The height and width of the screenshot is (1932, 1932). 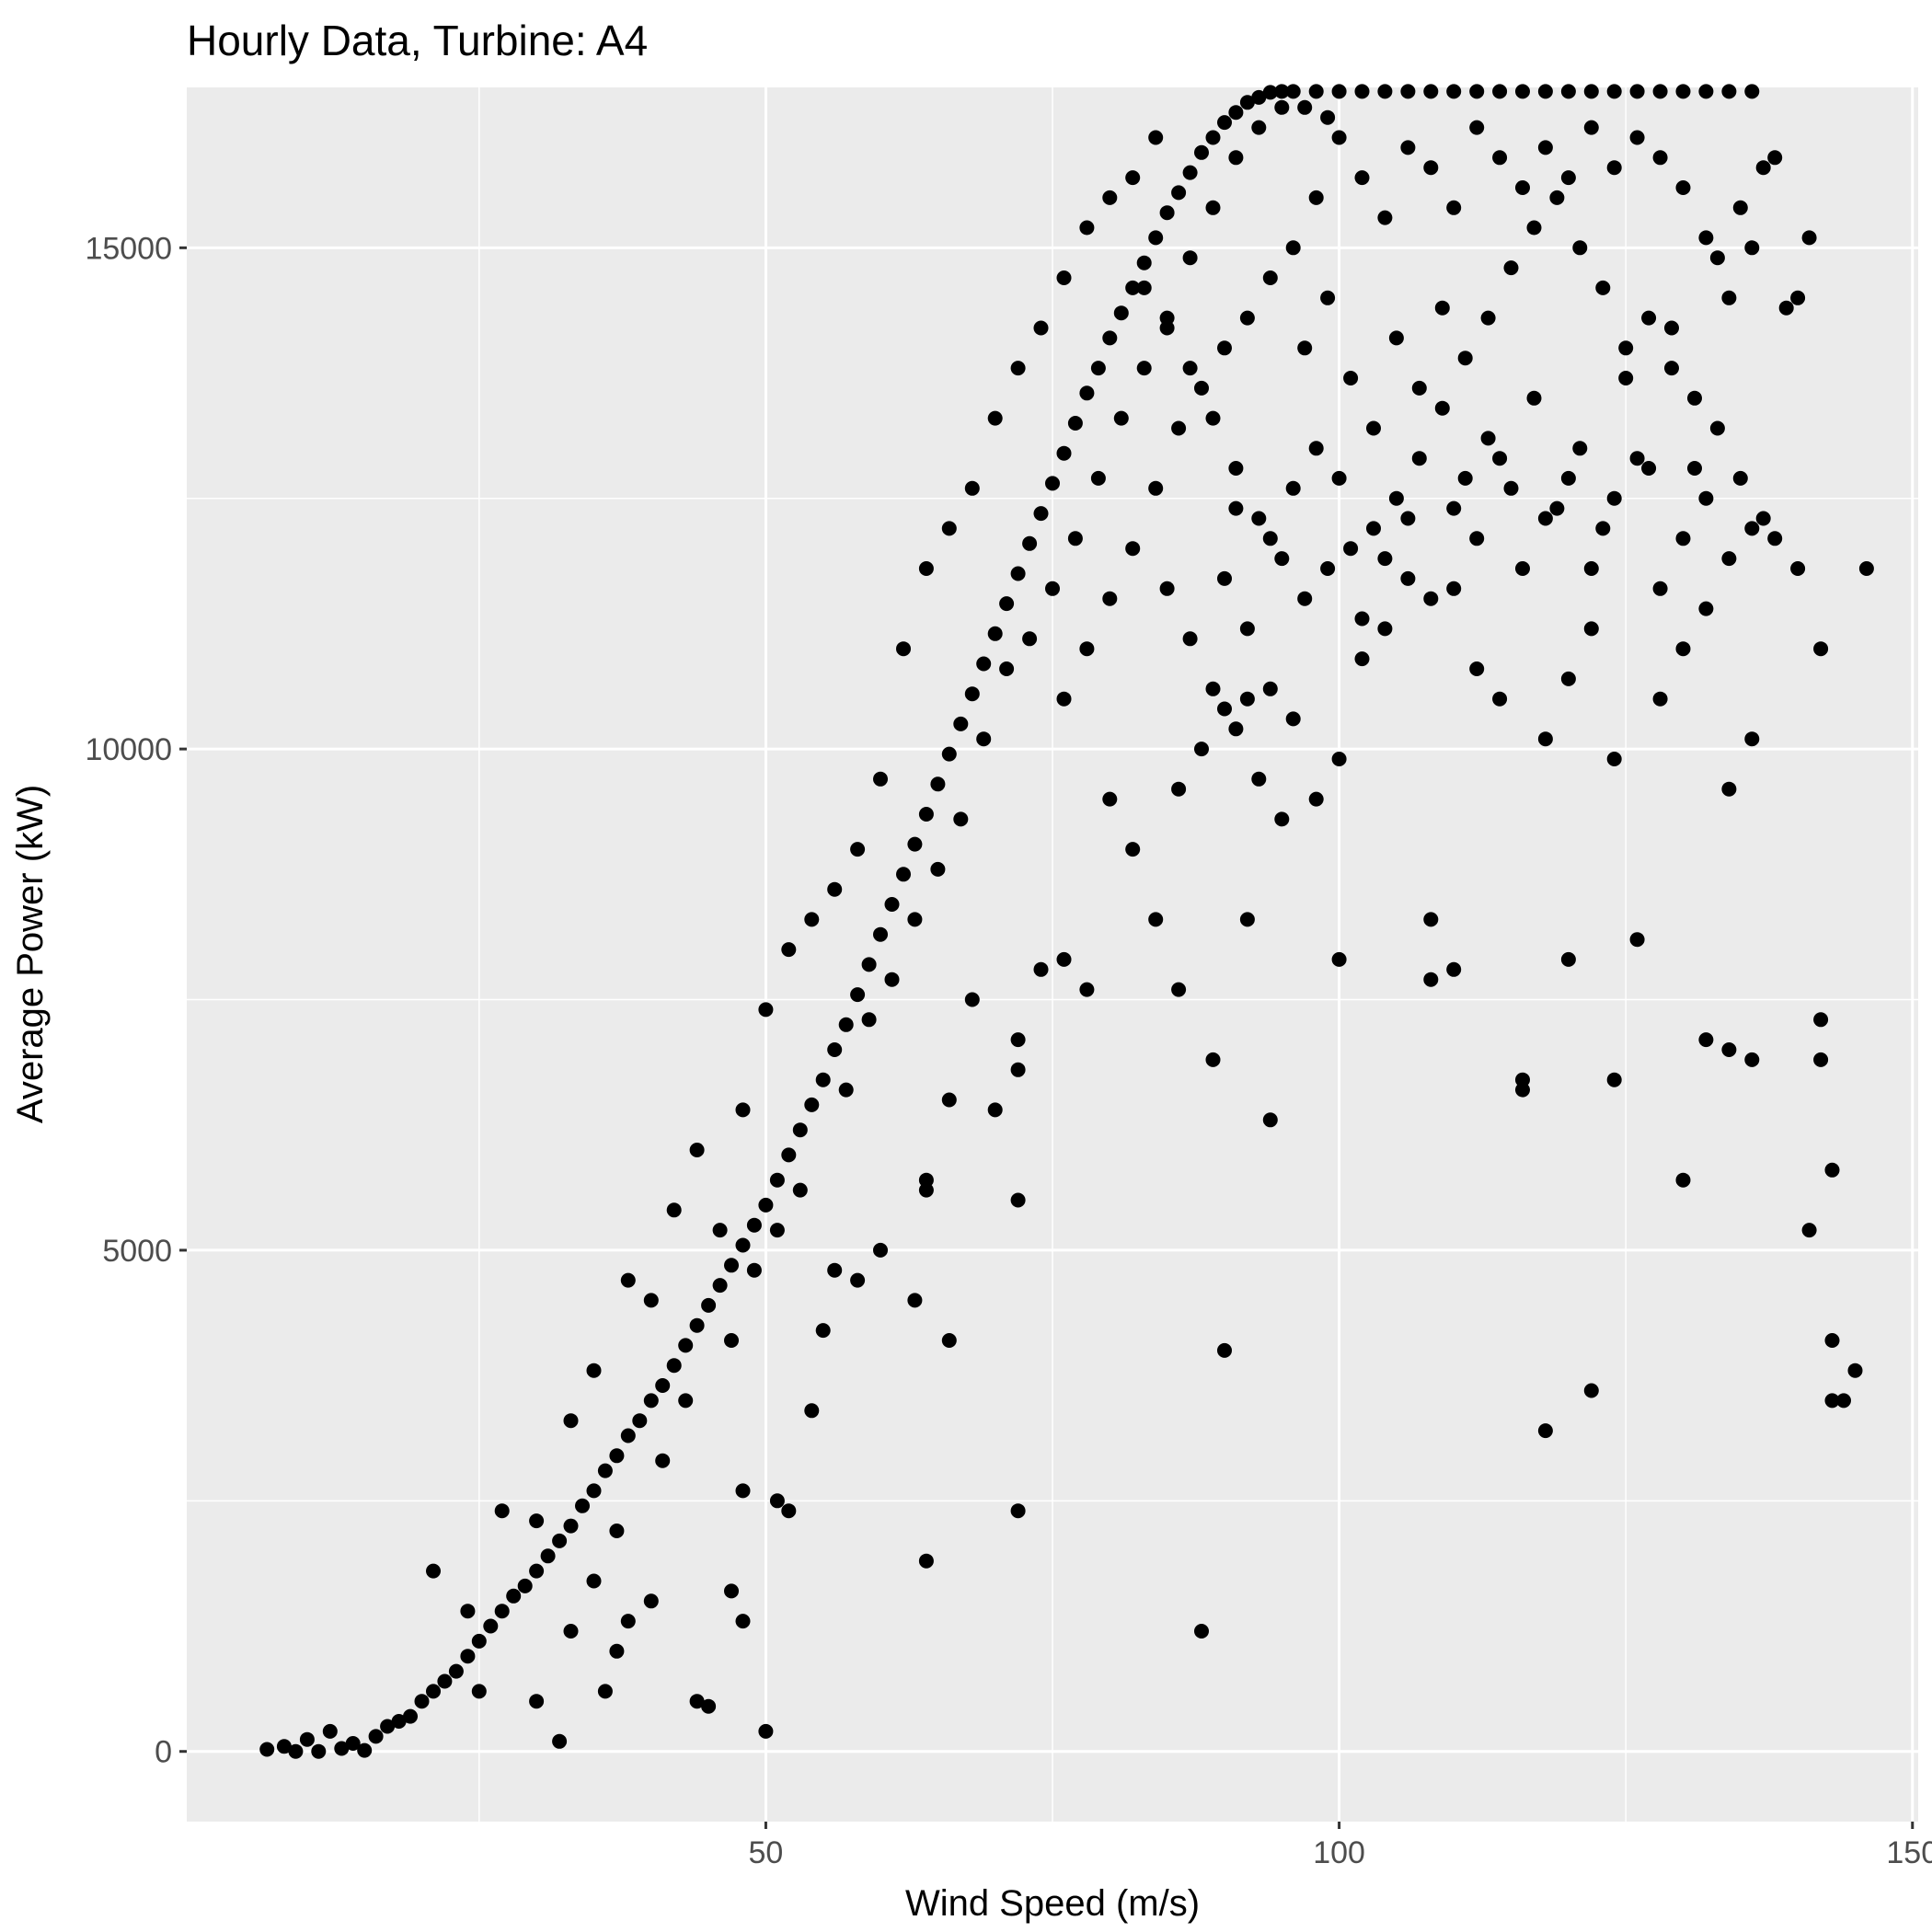 What do you see at coordinates (1340, 1846) in the screenshot?
I see `x-axis: 50 100 150` at bounding box center [1340, 1846].